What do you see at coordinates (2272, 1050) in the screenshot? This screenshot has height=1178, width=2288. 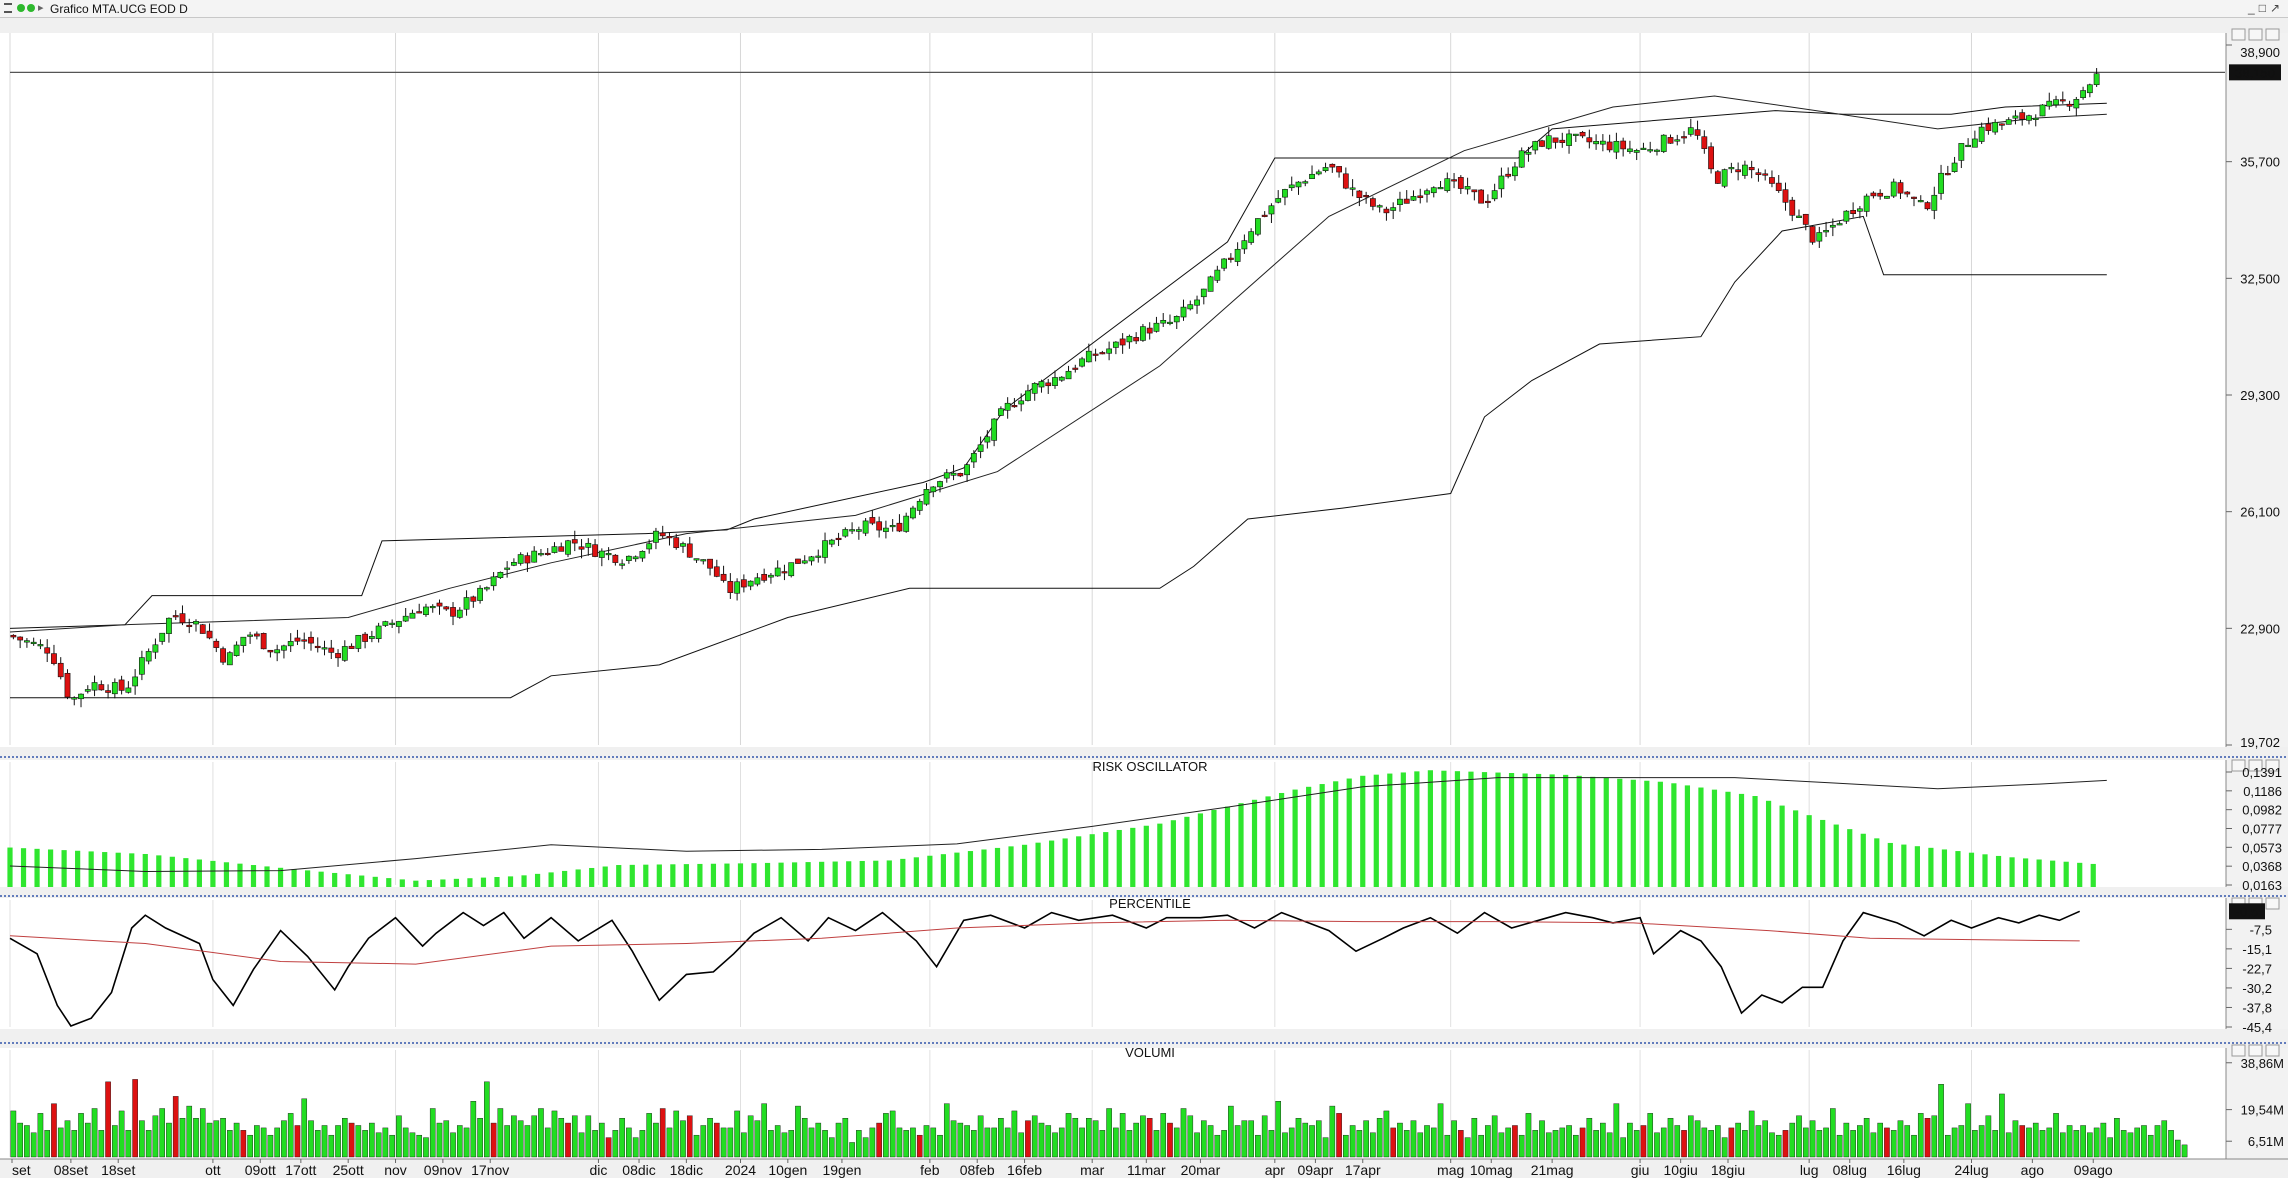 I see `volume-pane-close-button` at bounding box center [2272, 1050].